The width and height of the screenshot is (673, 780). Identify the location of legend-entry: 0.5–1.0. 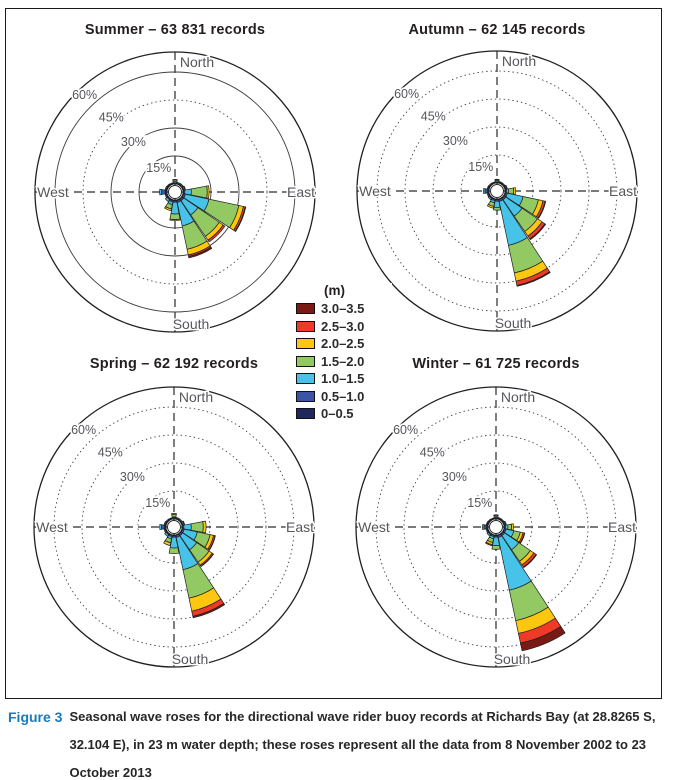
(344, 396).